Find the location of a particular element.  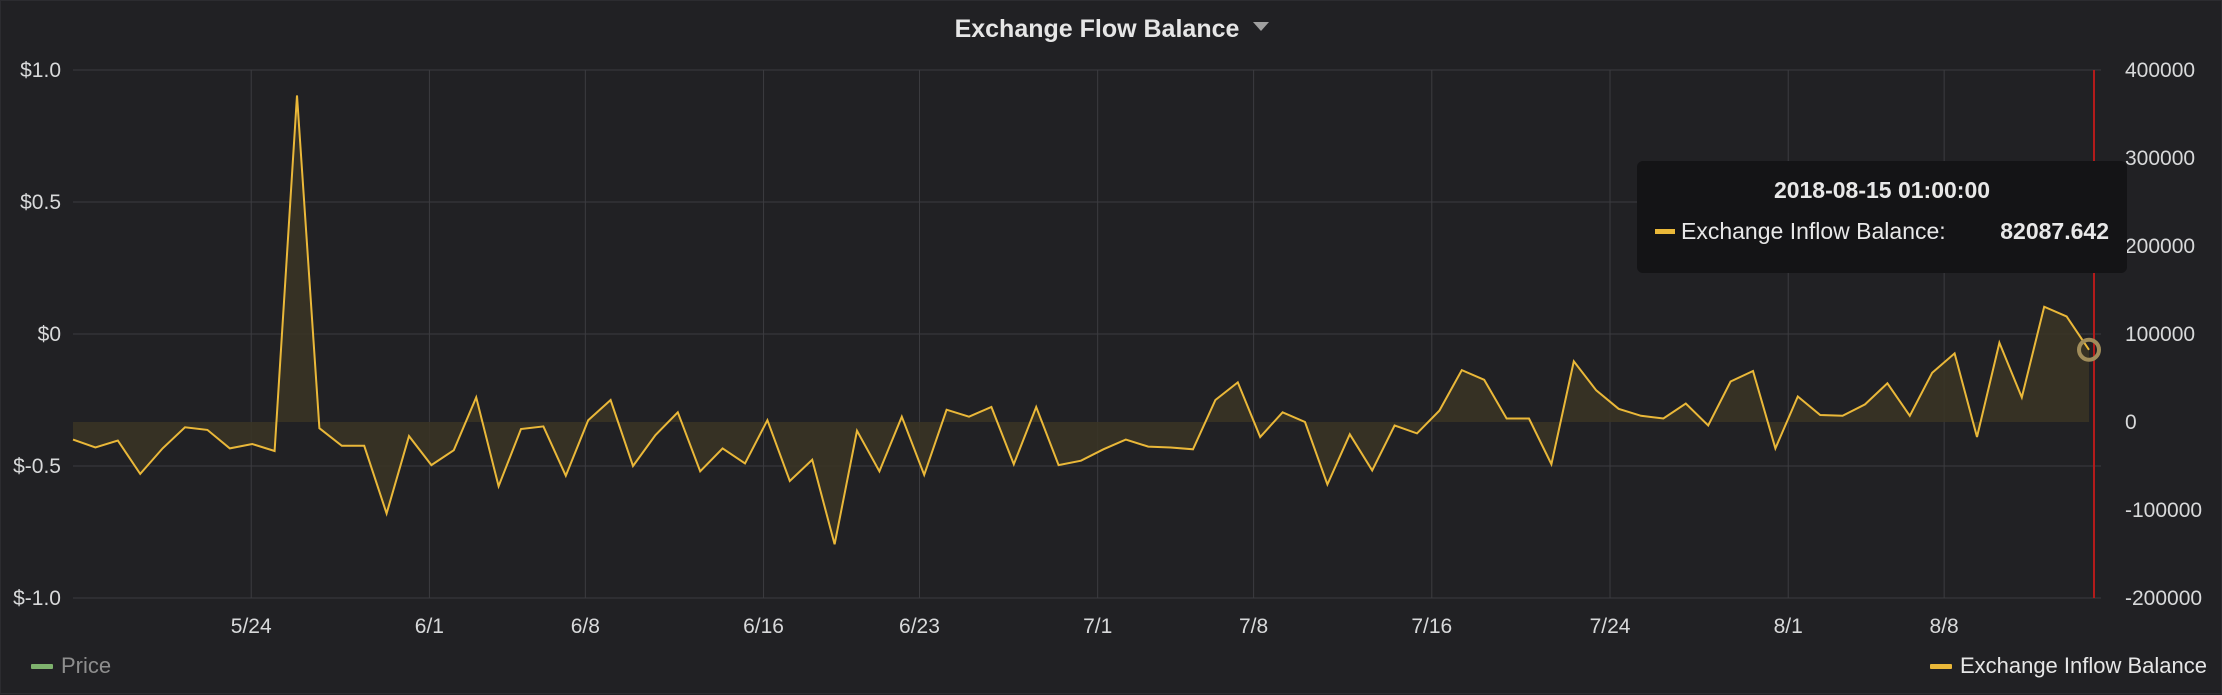

x-tick-label: 5/24 is located at coordinates (251, 626).